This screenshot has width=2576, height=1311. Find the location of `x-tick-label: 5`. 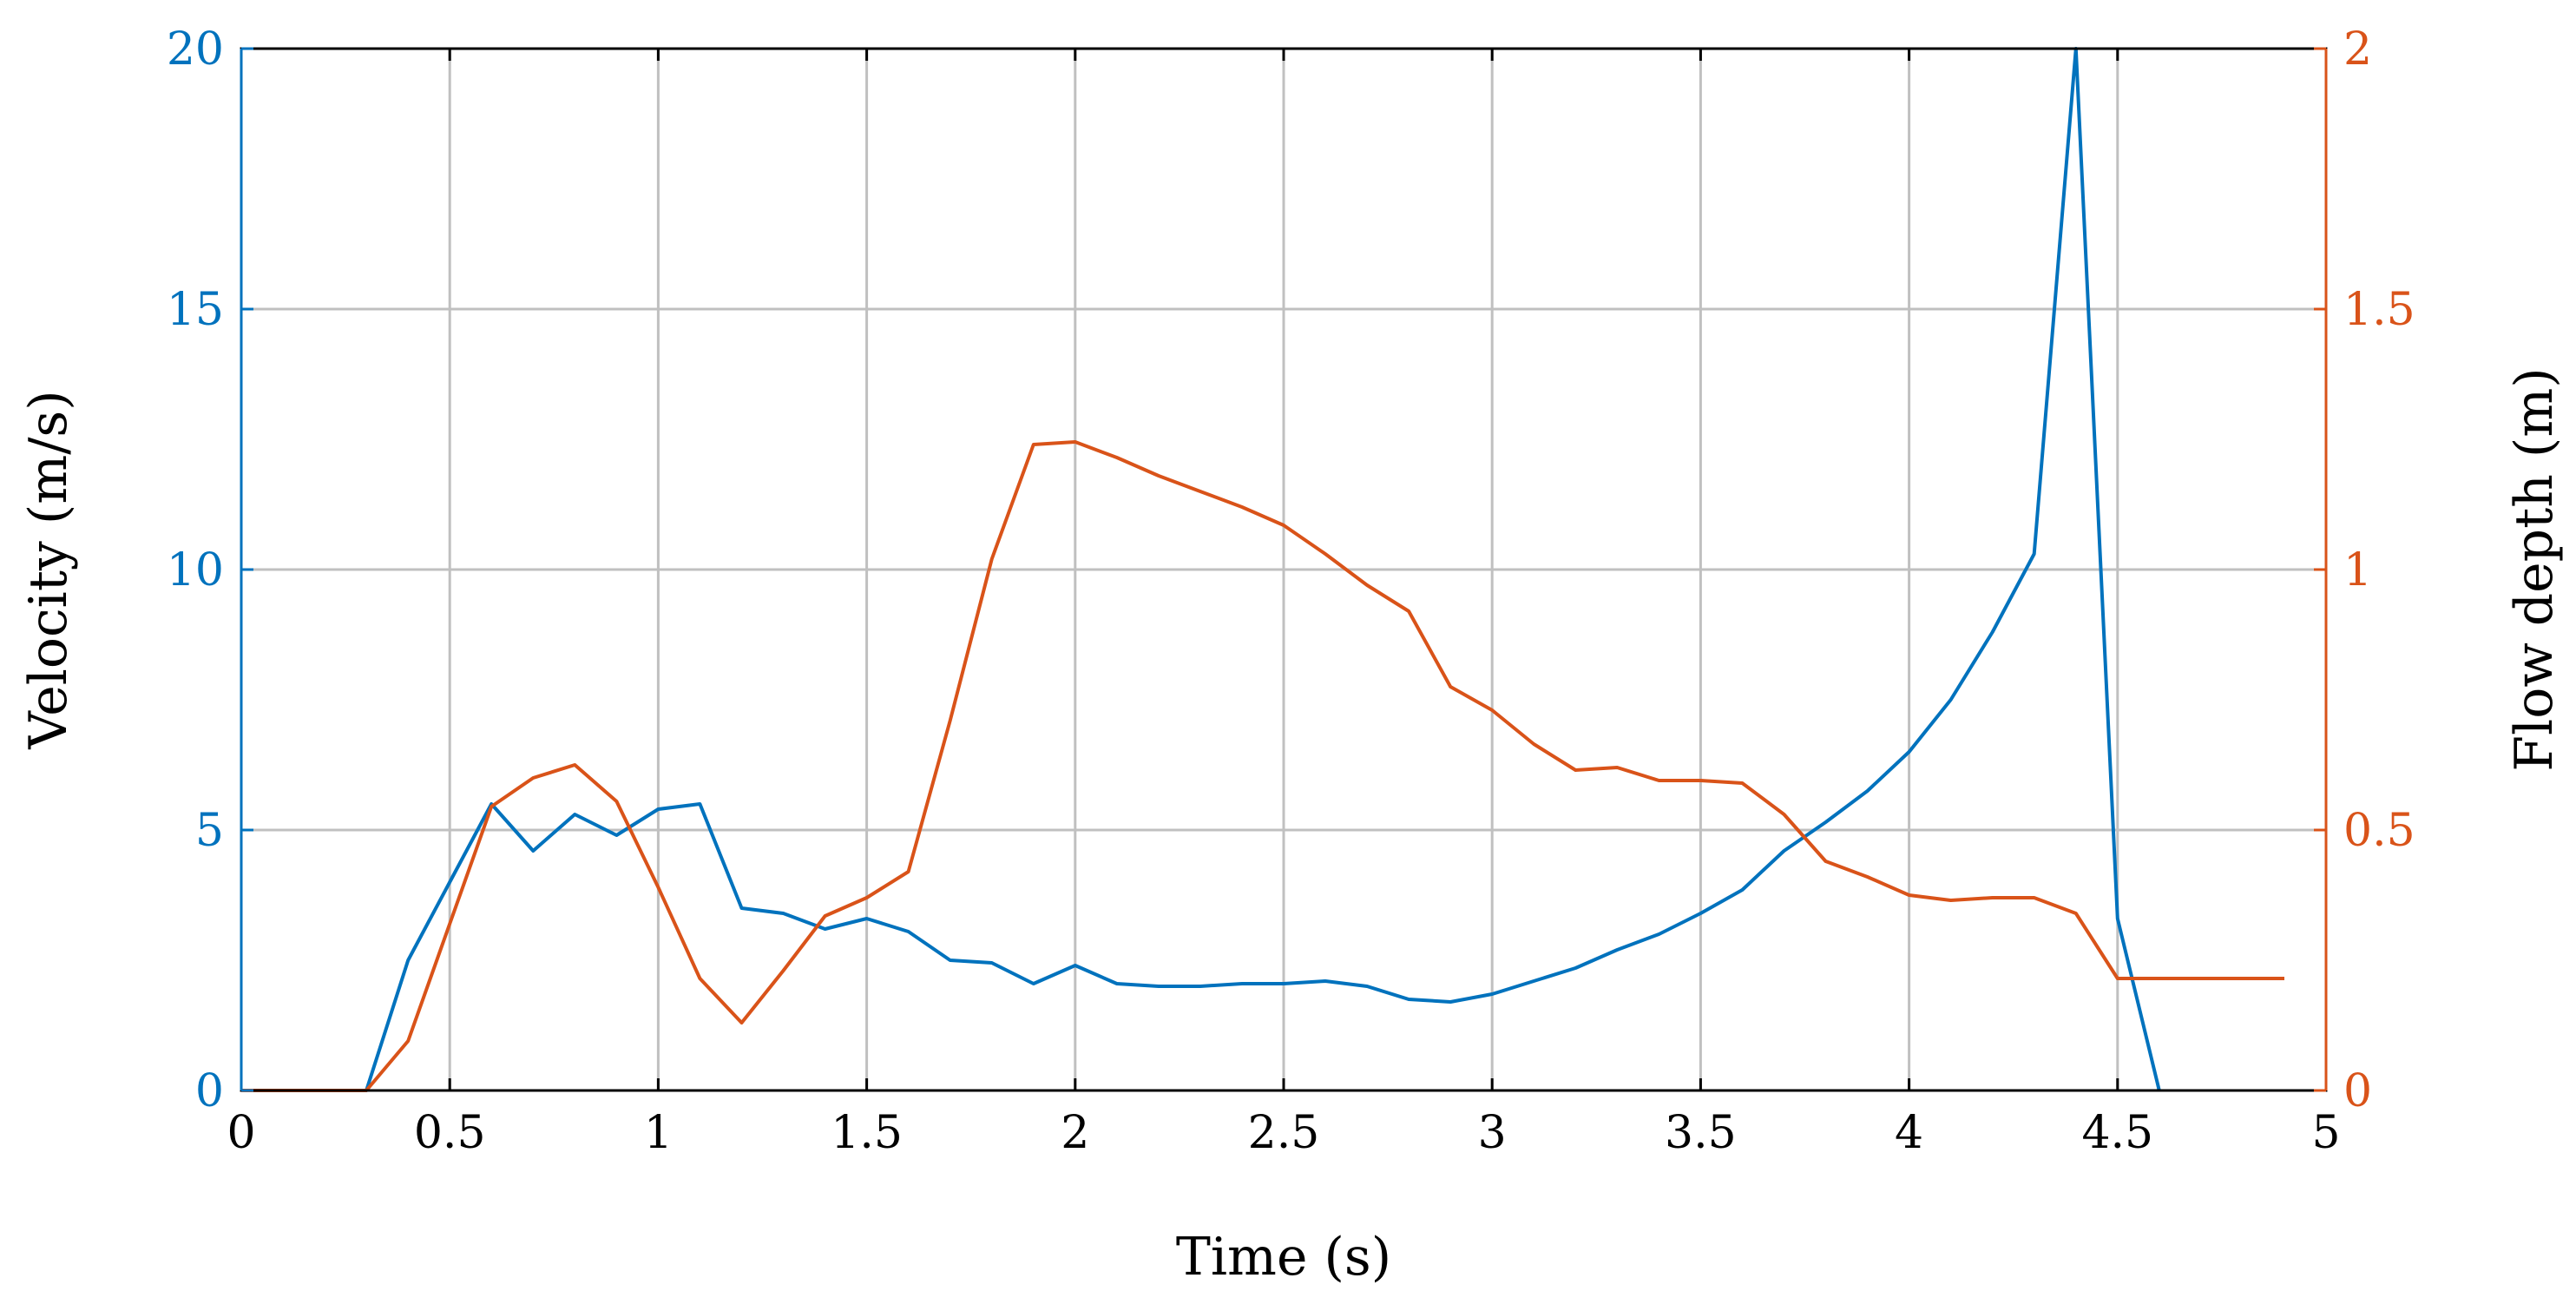

x-tick-label: 5 is located at coordinates (2325, 1133).